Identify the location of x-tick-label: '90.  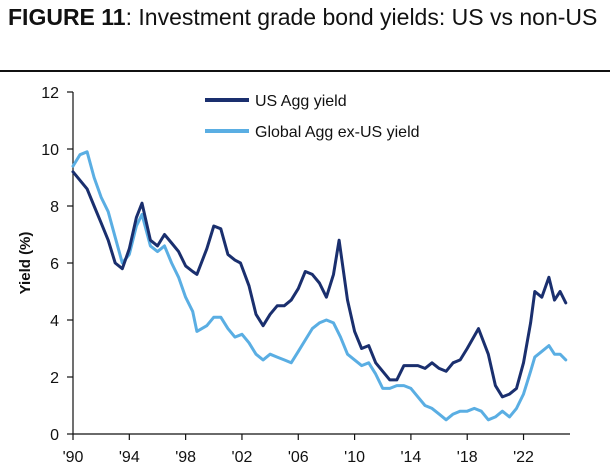
(73, 457).